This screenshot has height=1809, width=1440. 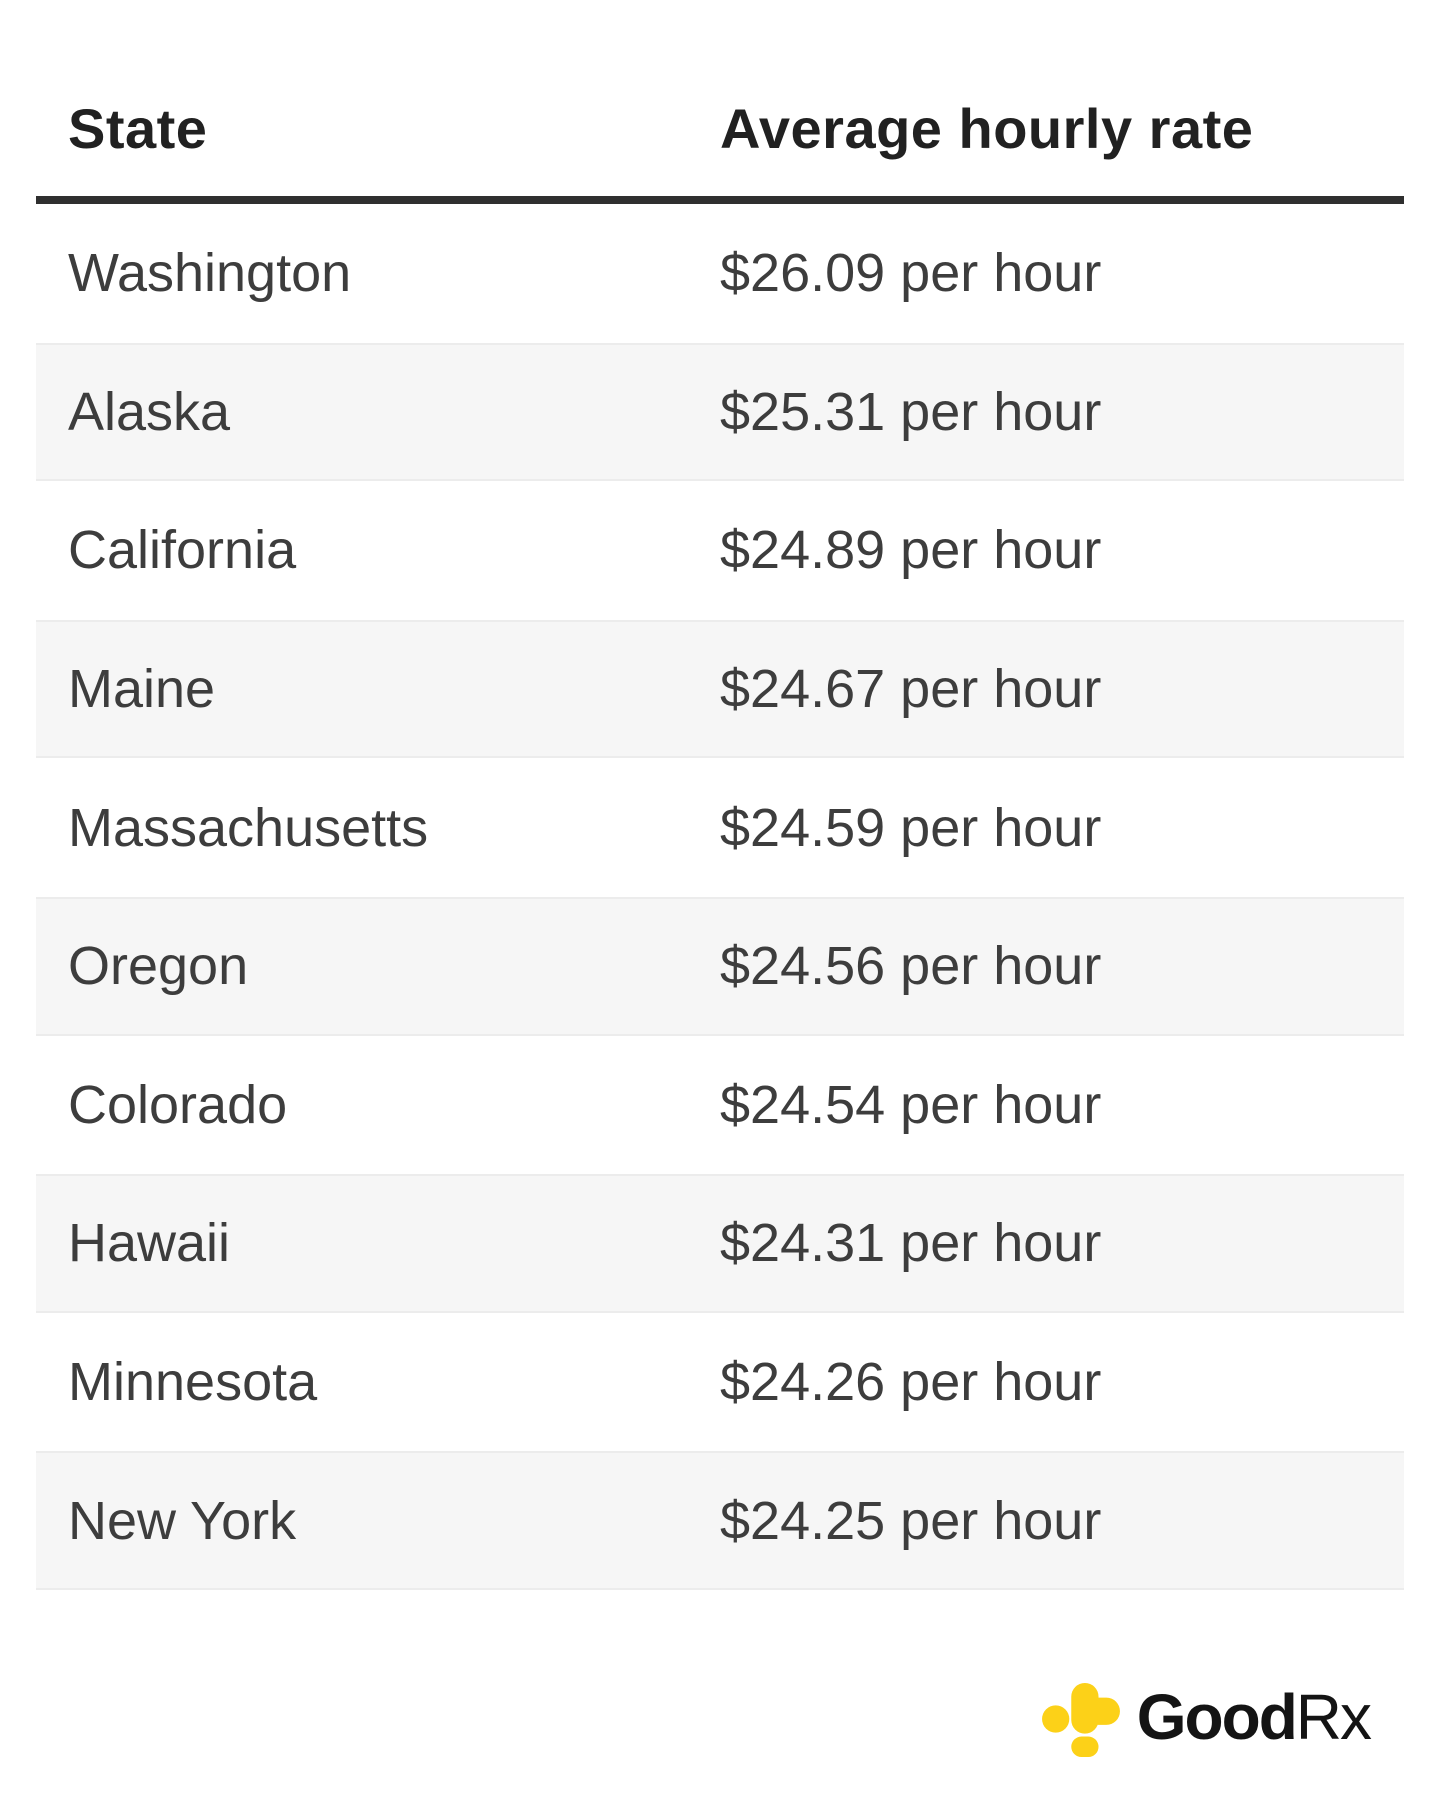 I want to click on goodrx-cross-icon, so click(x=1080, y=1720).